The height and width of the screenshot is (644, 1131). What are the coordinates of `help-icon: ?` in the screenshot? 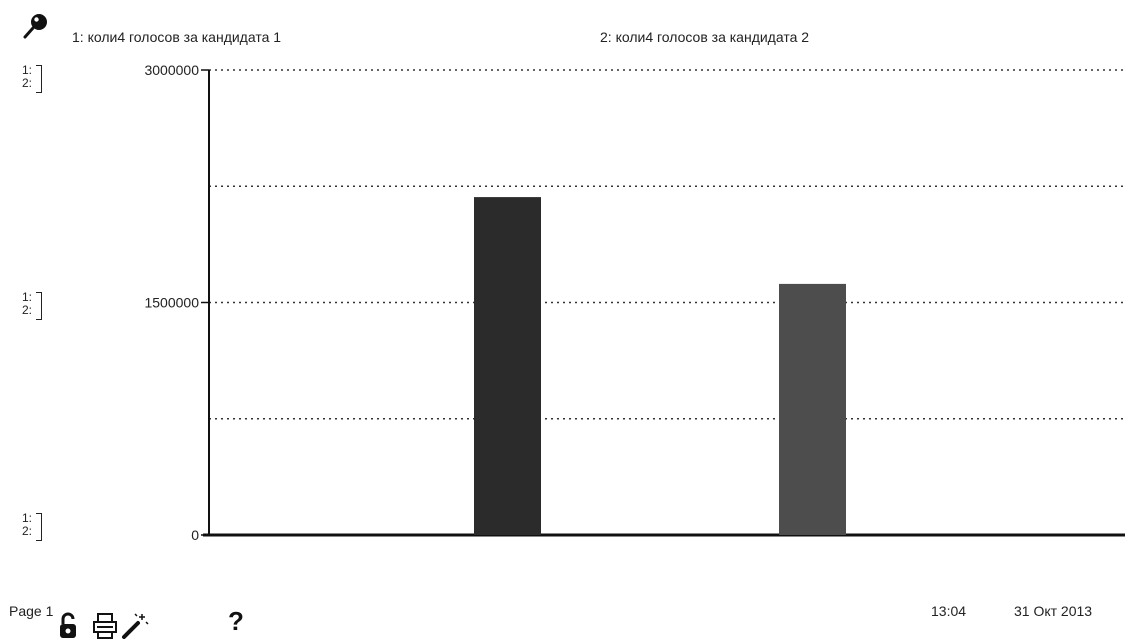 It's located at (236, 621).